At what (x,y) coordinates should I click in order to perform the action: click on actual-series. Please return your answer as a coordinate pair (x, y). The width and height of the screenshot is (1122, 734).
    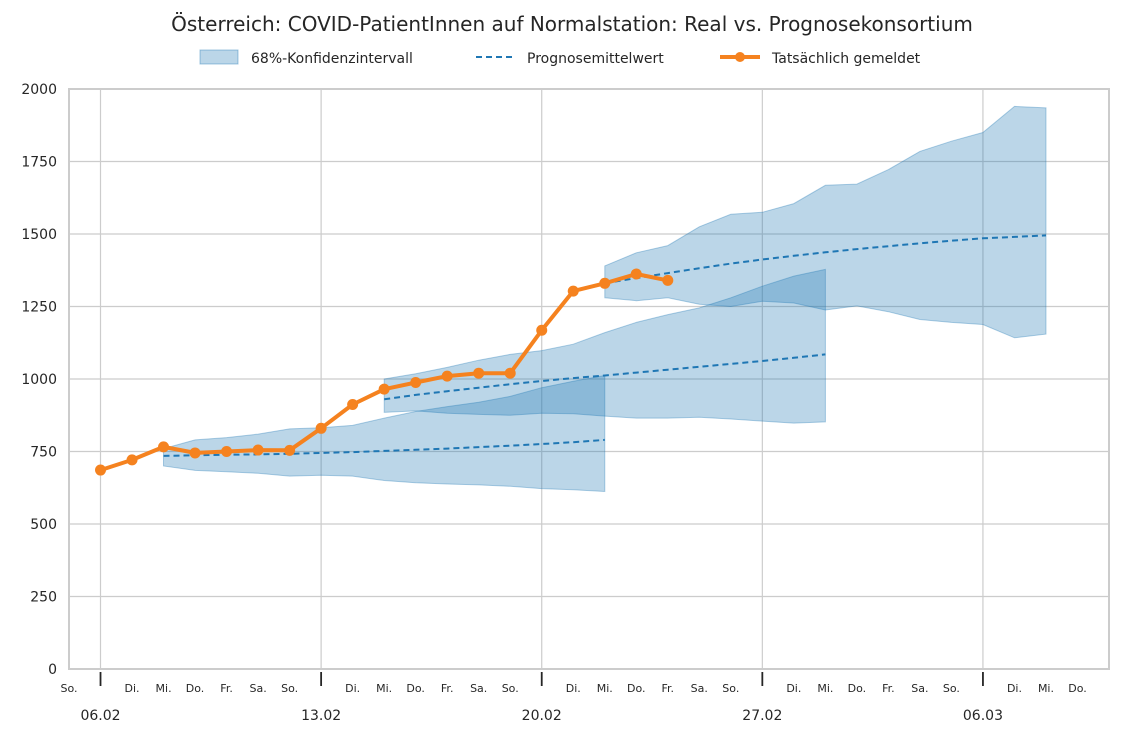
    Looking at the image, I should click on (384, 372).